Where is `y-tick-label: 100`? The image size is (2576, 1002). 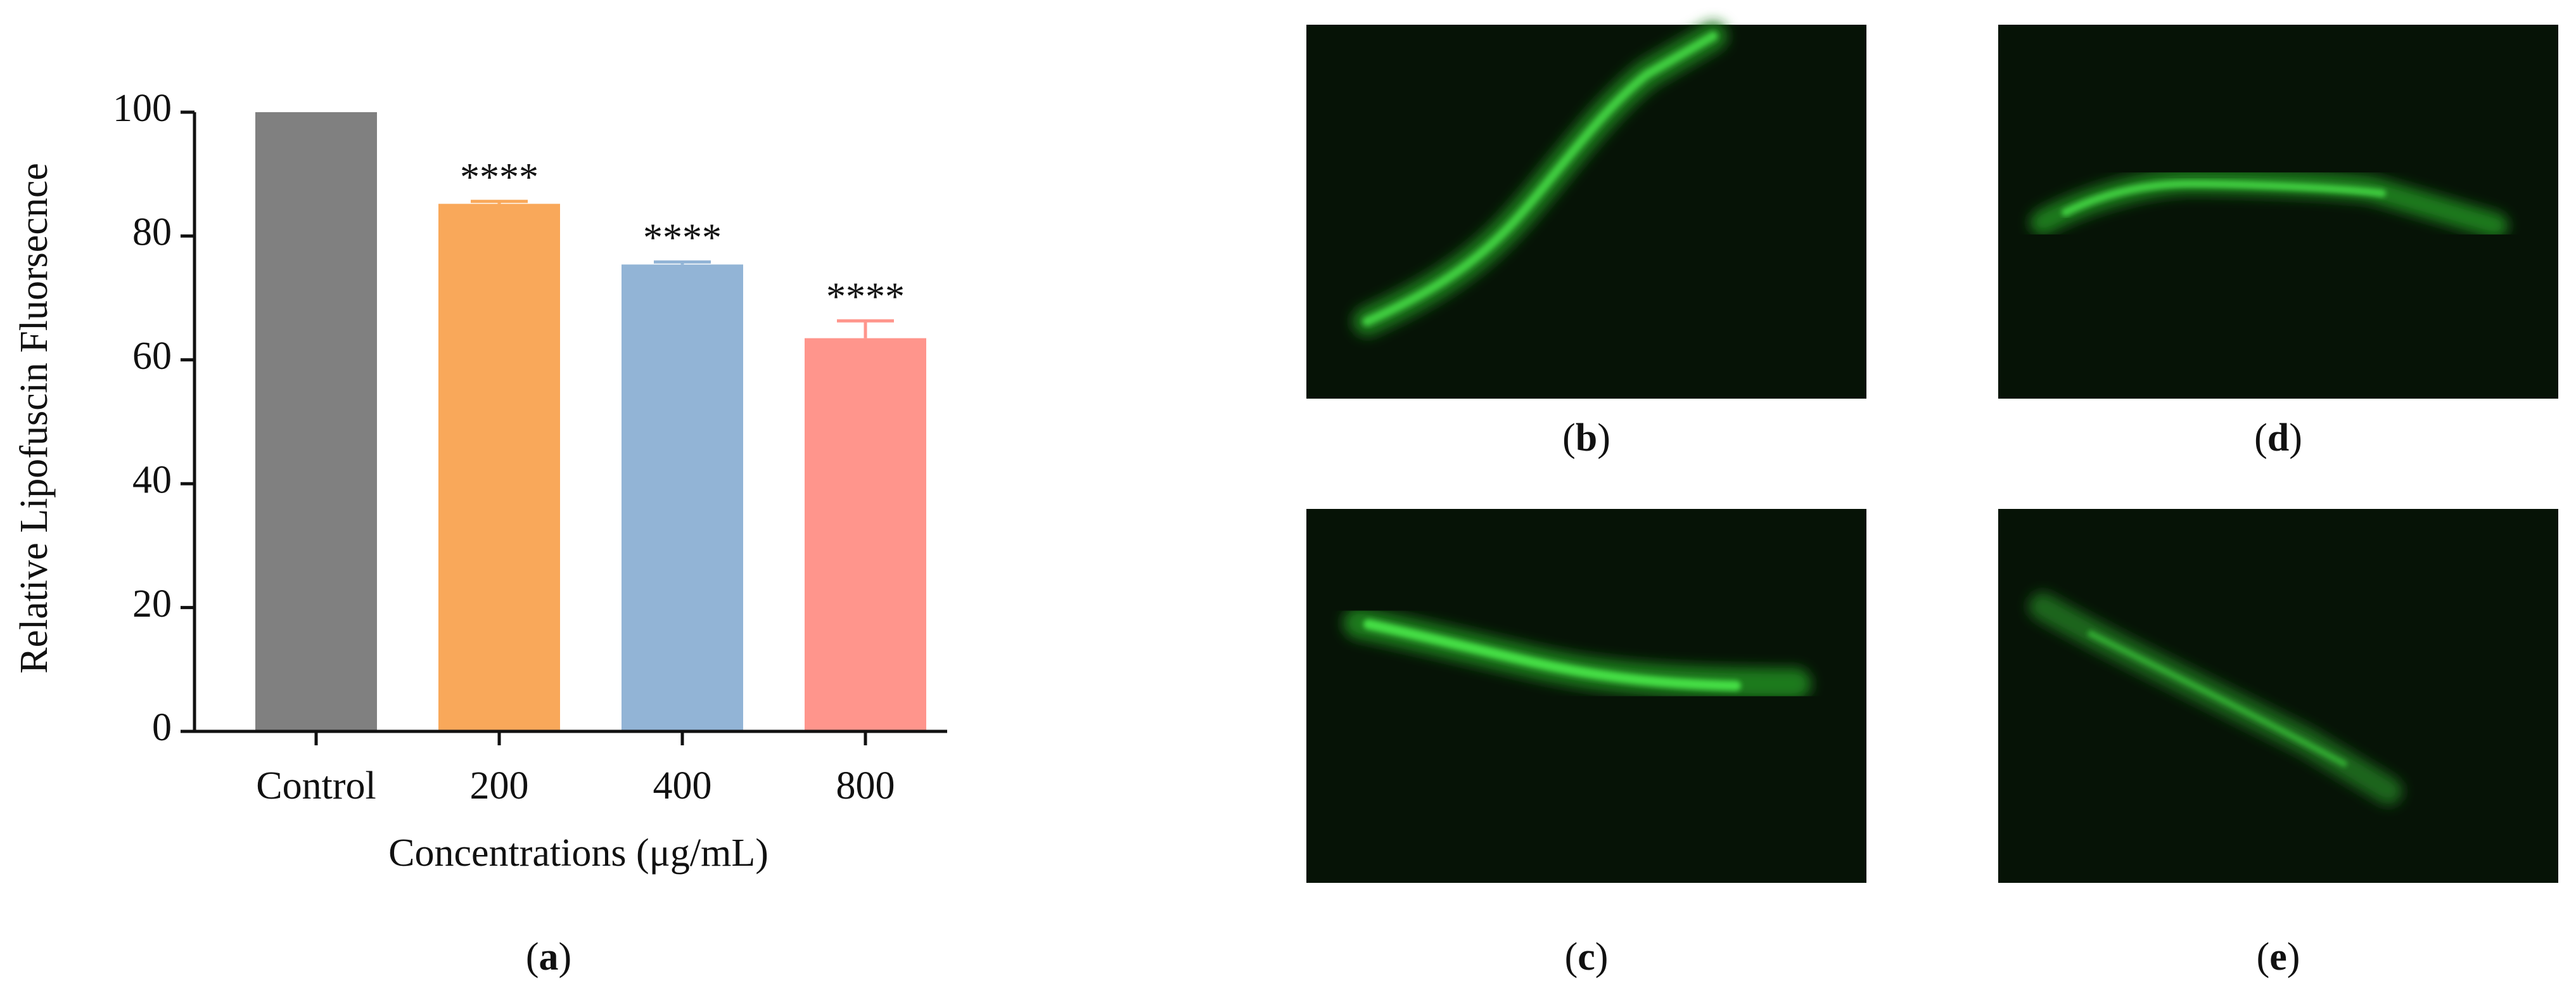
y-tick-label: 100 is located at coordinates (142, 109).